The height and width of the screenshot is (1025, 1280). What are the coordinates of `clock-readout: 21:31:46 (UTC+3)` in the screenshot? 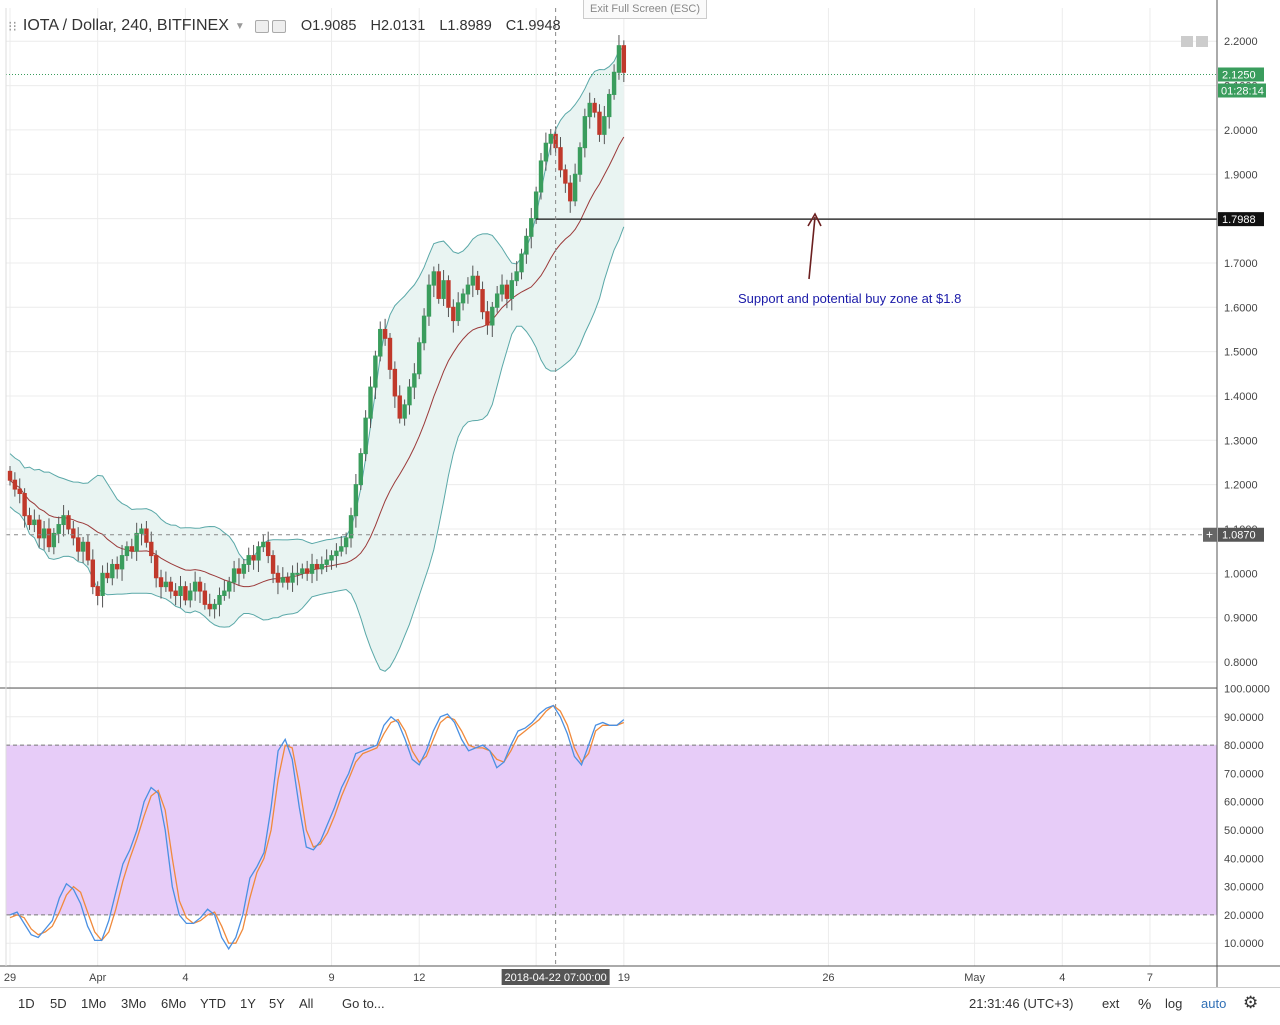 It's located at (1021, 1003).